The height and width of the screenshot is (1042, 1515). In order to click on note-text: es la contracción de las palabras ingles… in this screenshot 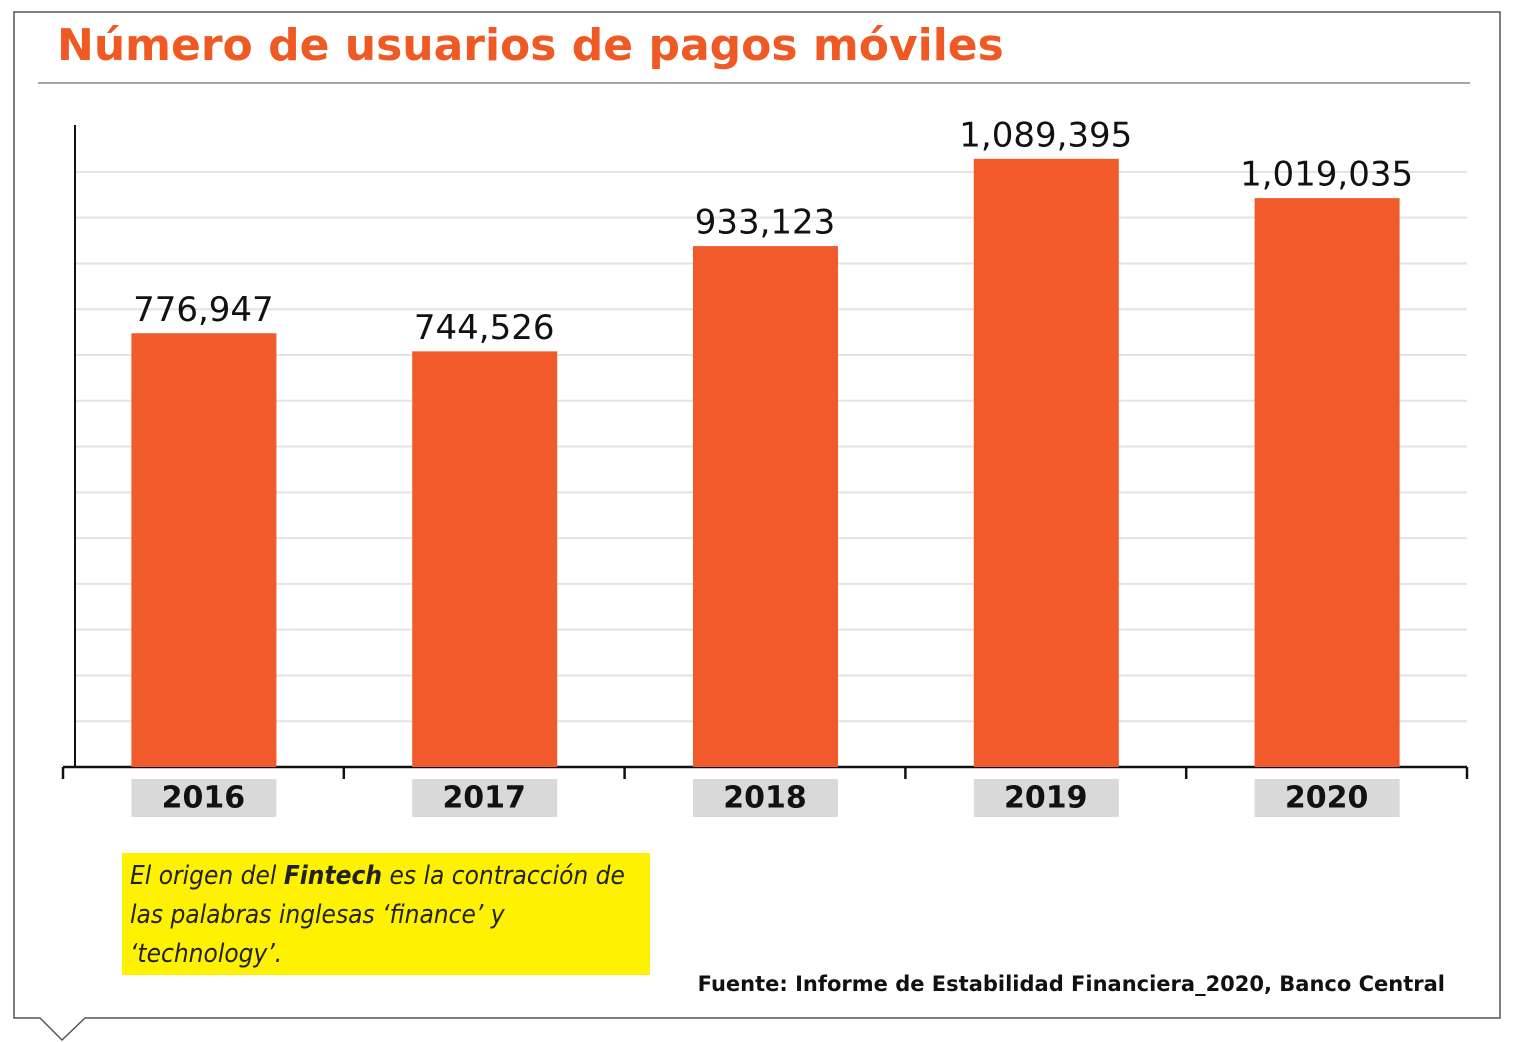, I will do `click(377, 915)`.